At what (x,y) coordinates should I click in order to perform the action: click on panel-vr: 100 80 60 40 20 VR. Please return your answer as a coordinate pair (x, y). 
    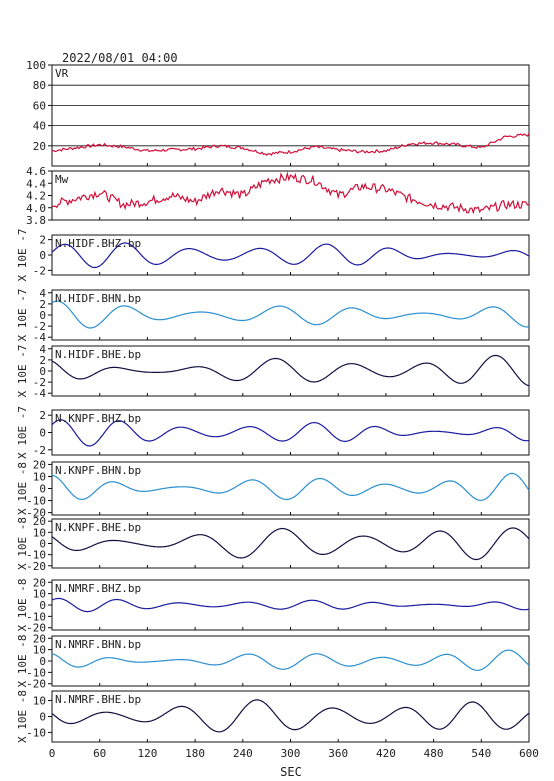
    Looking at the image, I should click on (278, 113).